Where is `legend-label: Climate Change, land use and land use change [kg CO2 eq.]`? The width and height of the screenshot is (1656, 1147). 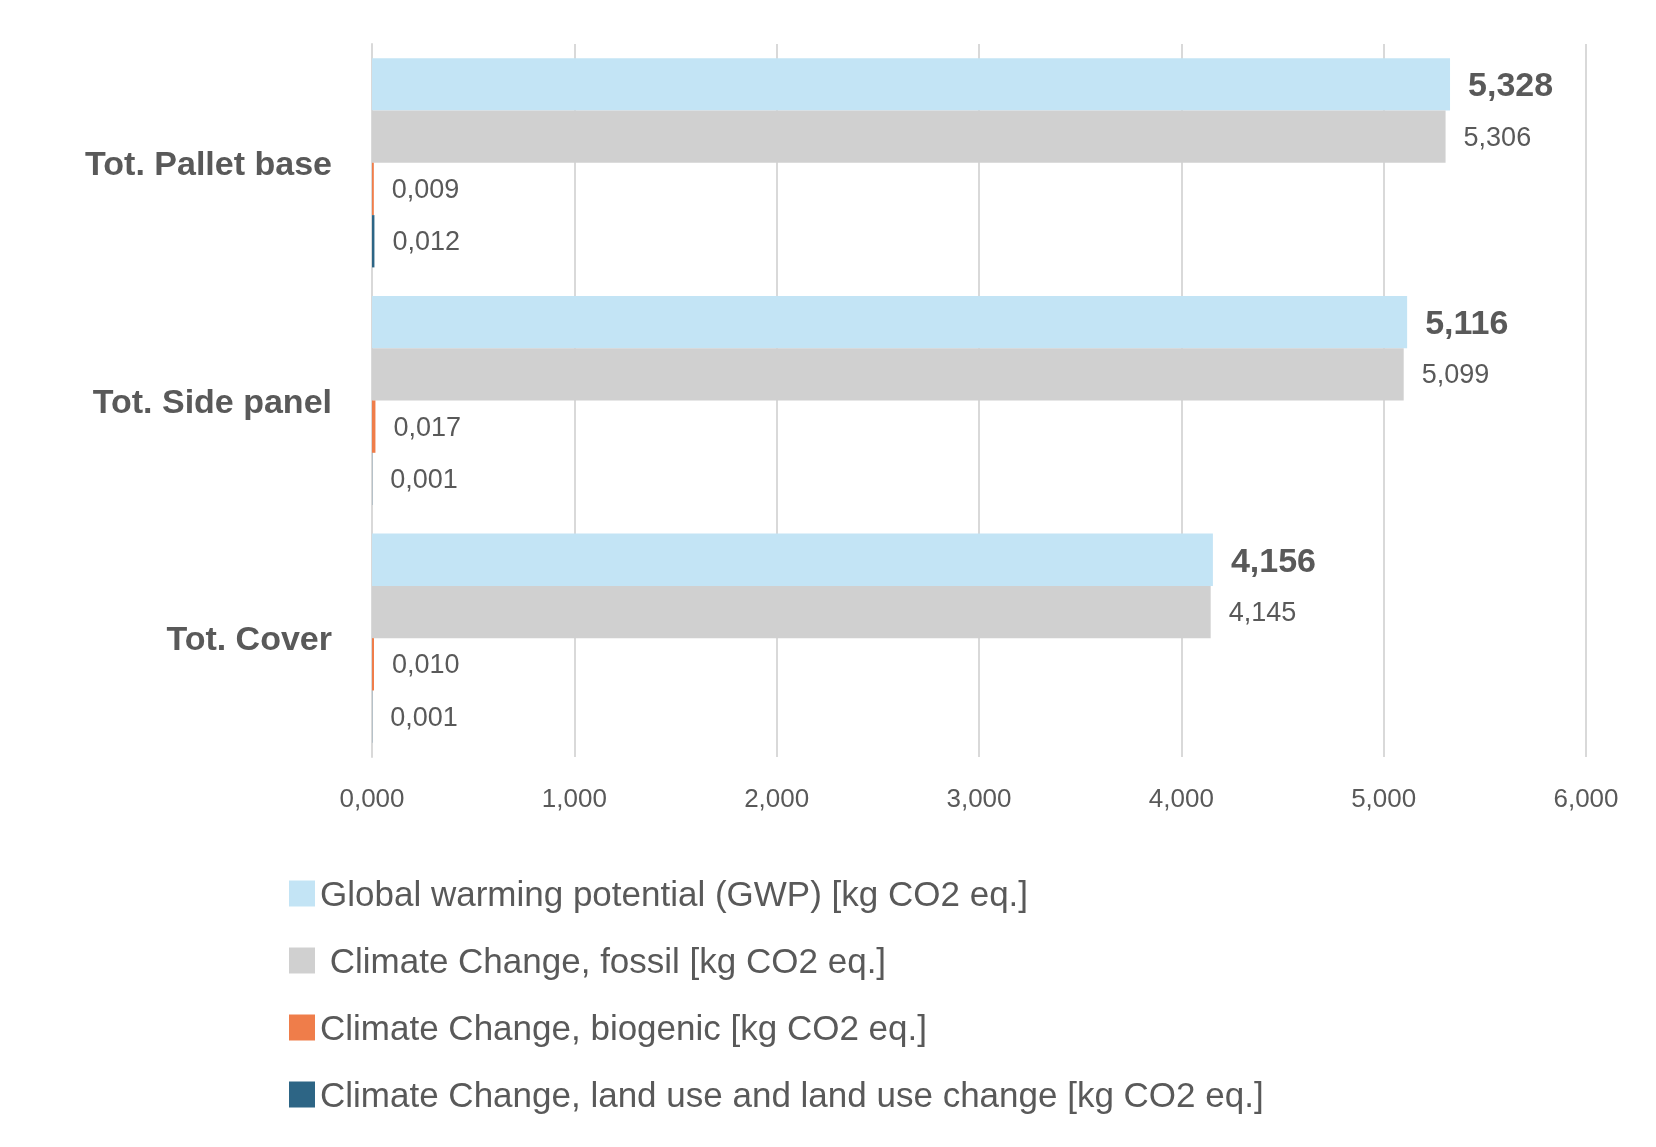 legend-label: Climate Change, land use and land use change [kg CO2 eq.] is located at coordinates (792, 1094).